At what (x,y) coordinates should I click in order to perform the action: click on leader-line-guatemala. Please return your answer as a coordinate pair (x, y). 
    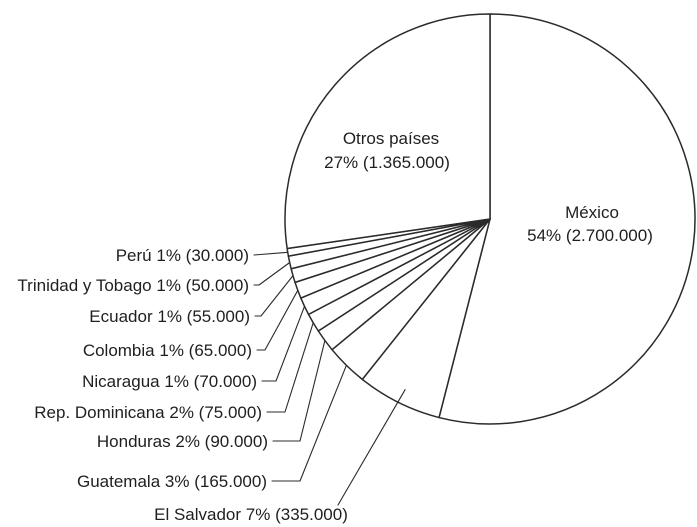
    Looking at the image, I should click on (309, 423).